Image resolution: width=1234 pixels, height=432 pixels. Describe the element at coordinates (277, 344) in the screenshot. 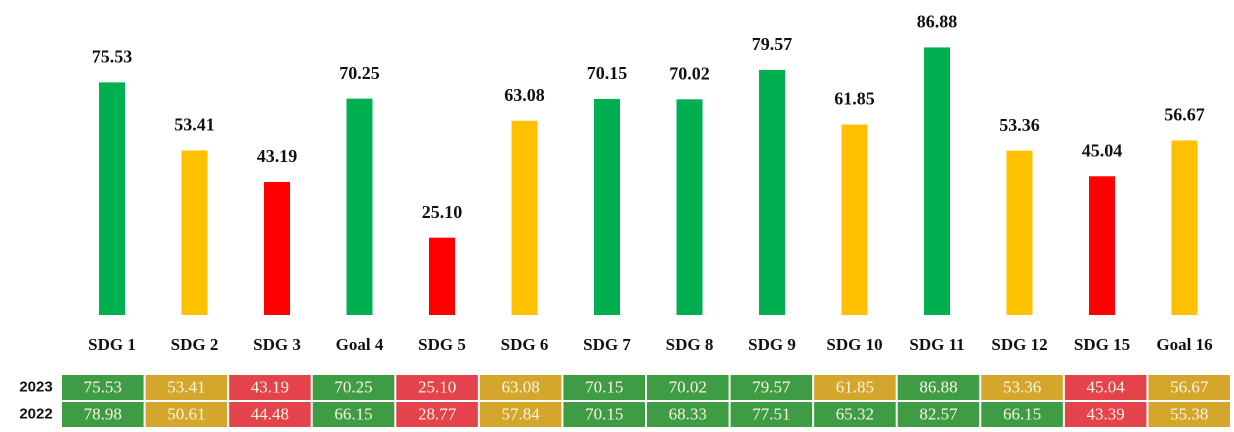

I see `x-tick-label: SDG 3` at that location.